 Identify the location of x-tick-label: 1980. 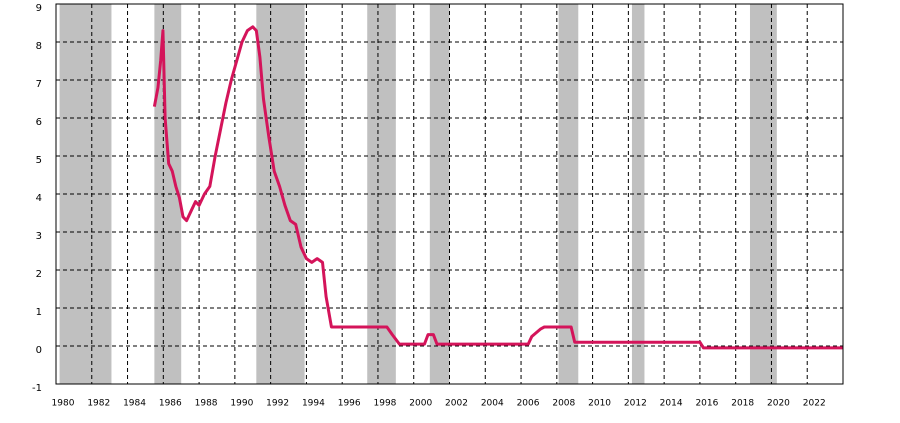
(63, 404).